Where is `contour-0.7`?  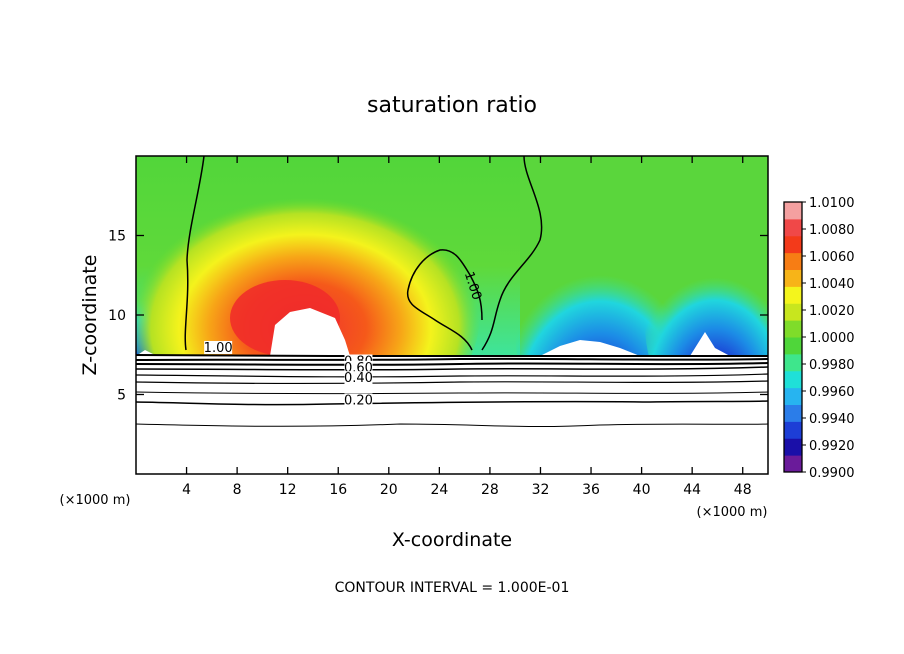 contour-0.7 is located at coordinates (452, 364).